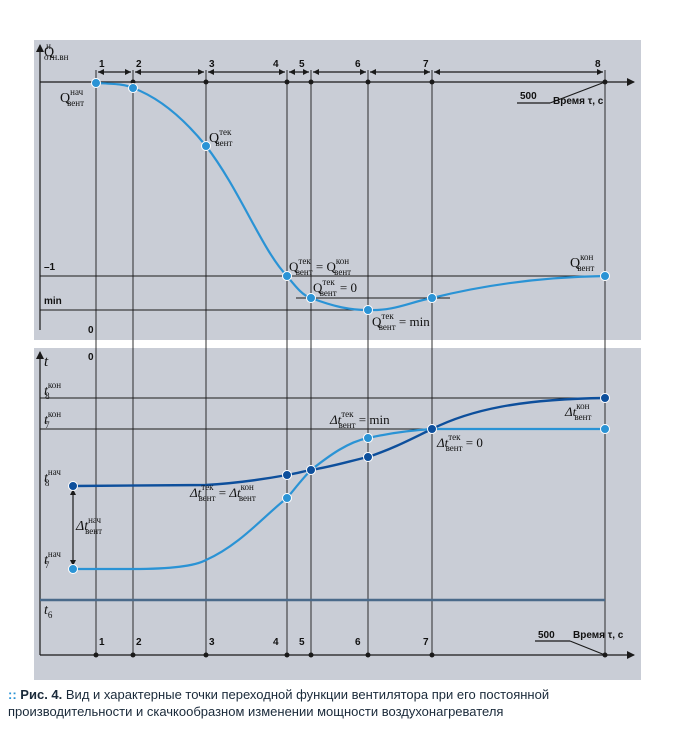 This screenshot has width=679, height=738. I want to click on bottom-marker-4: 4, so click(276, 642).